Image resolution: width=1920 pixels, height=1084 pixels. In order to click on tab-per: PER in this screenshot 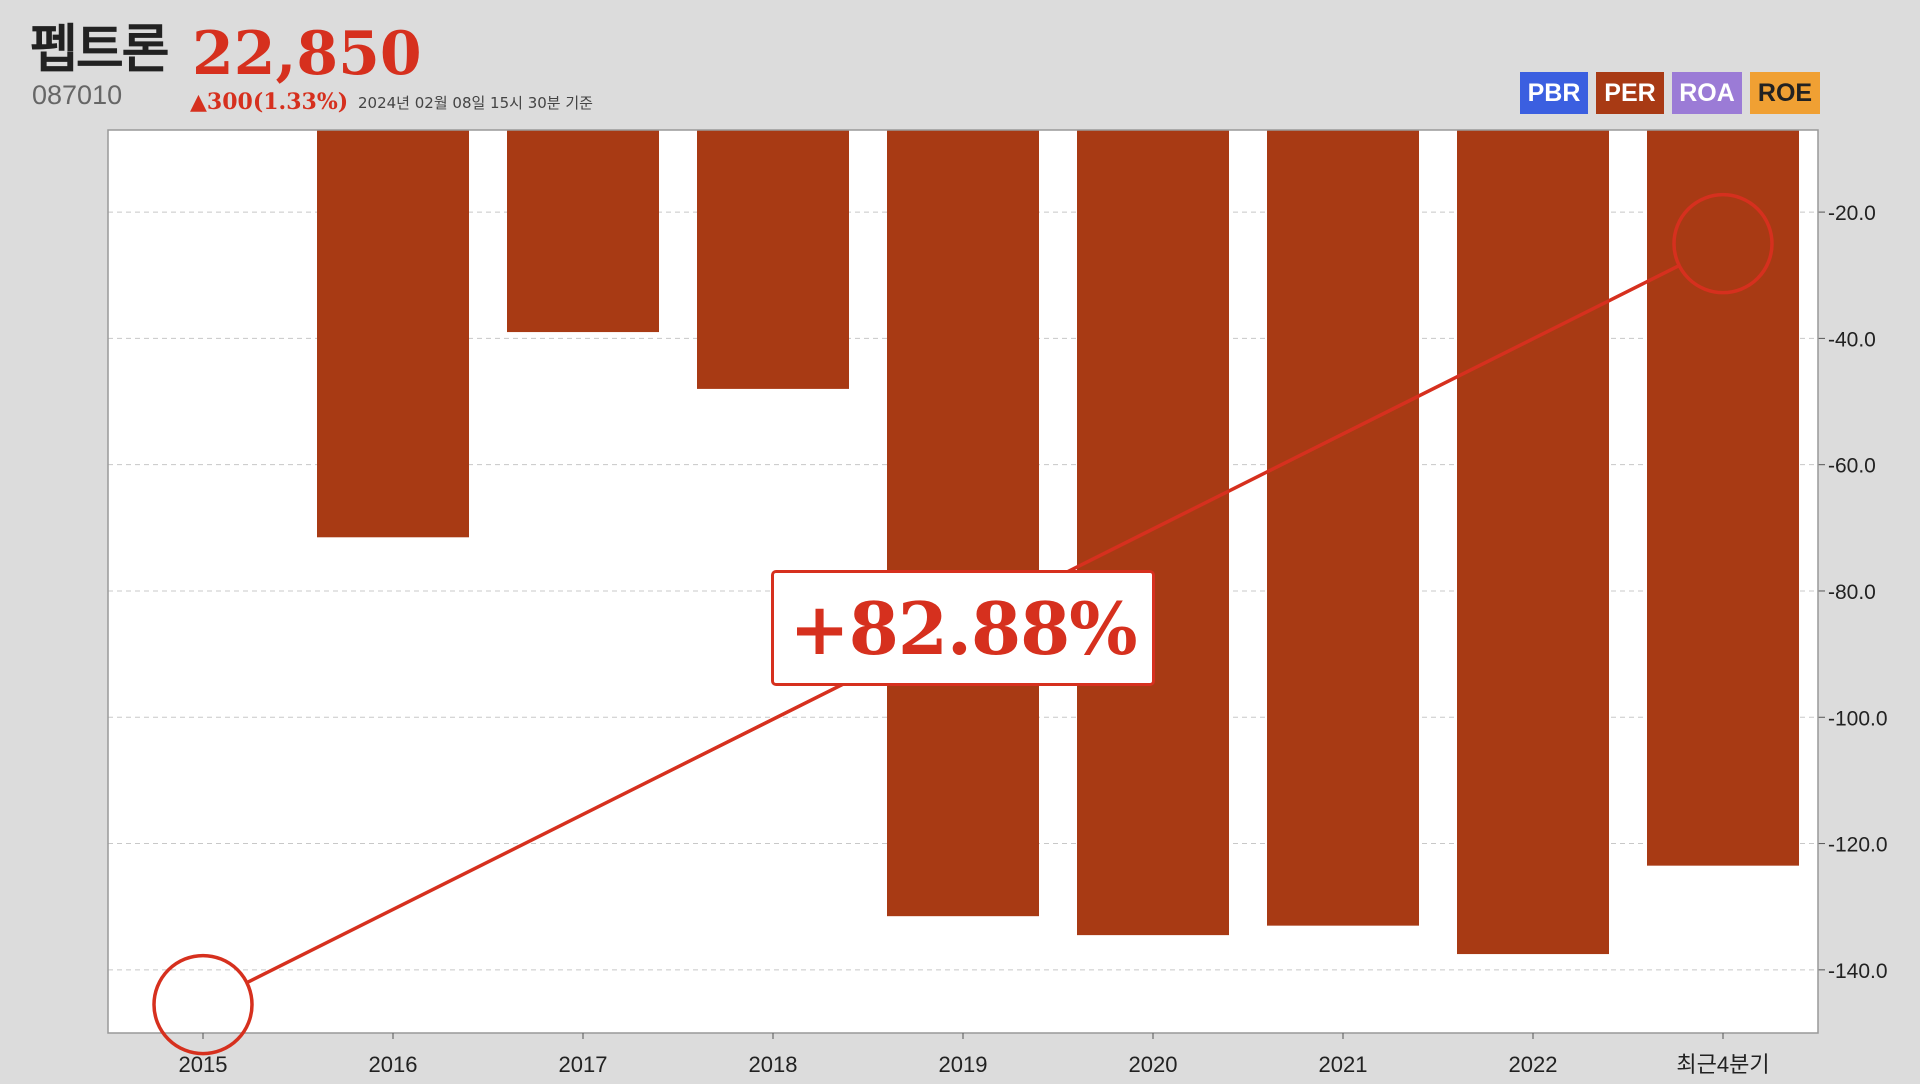, I will do `click(1630, 93)`.